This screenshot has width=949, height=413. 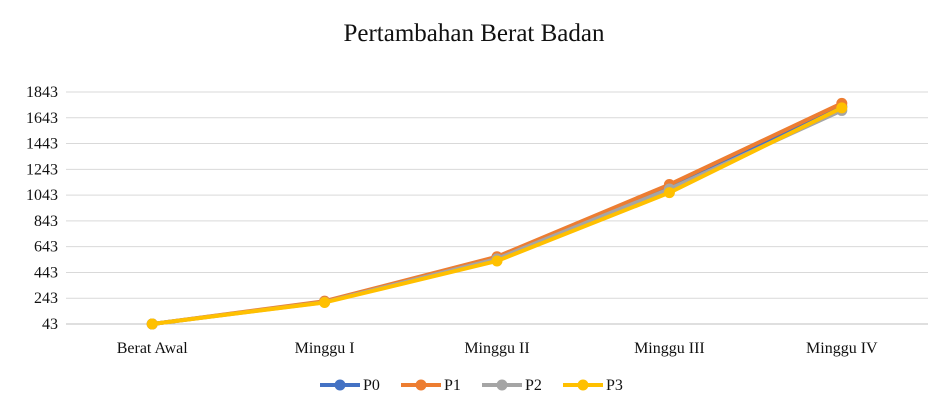 What do you see at coordinates (42, 195) in the screenshot?
I see `y-tick-label: 1043` at bounding box center [42, 195].